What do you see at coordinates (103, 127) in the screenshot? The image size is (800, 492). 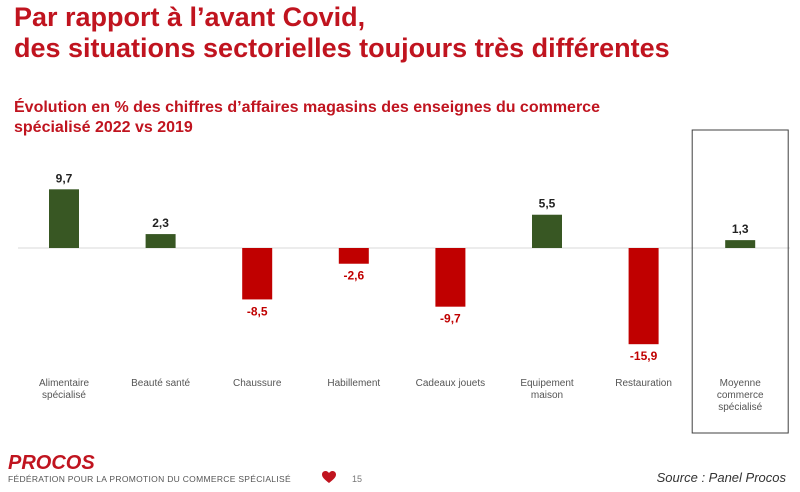 I see `chart-title-line-2: spécialisé 2022 vs 2019` at bounding box center [103, 127].